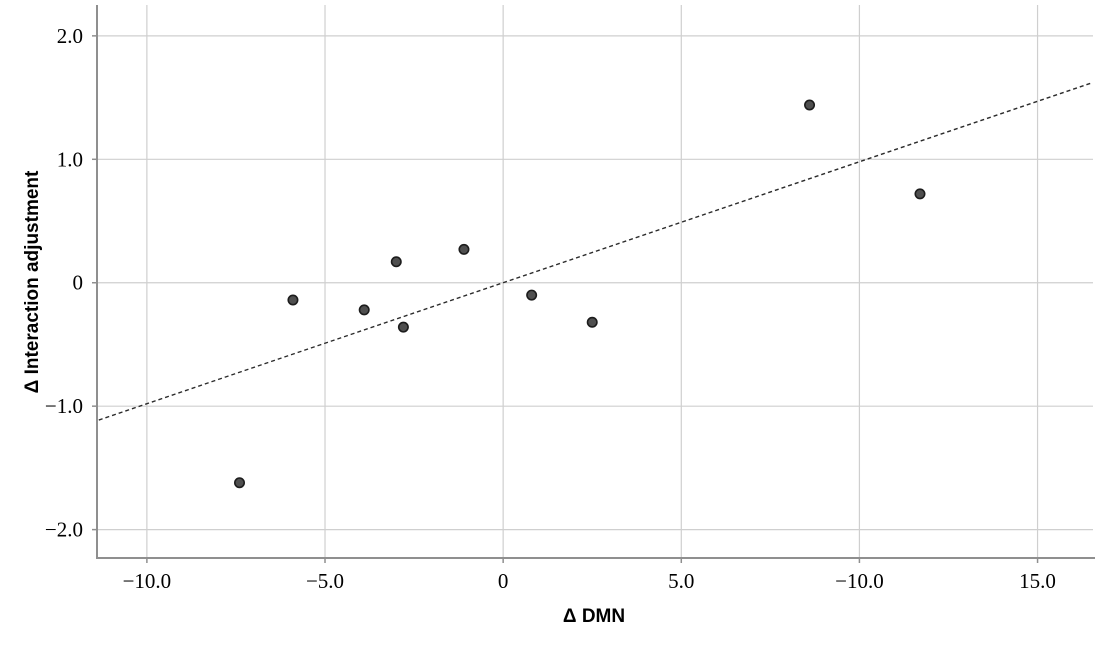  What do you see at coordinates (70, 36) in the screenshot?
I see `y-tick-label: 2.0` at bounding box center [70, 36].